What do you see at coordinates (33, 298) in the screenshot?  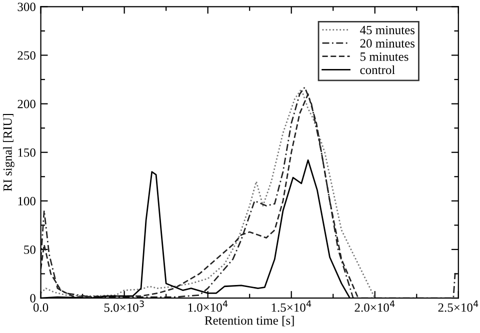 I see `y-tick-label: 0` at bounding box center [33, 298].